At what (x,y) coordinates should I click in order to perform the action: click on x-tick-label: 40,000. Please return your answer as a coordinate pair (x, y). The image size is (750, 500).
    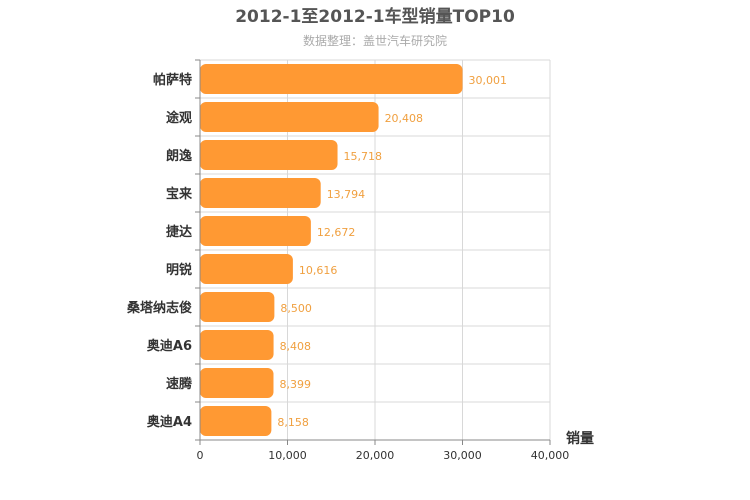
    Looking at the image, I should click on (550, 455).